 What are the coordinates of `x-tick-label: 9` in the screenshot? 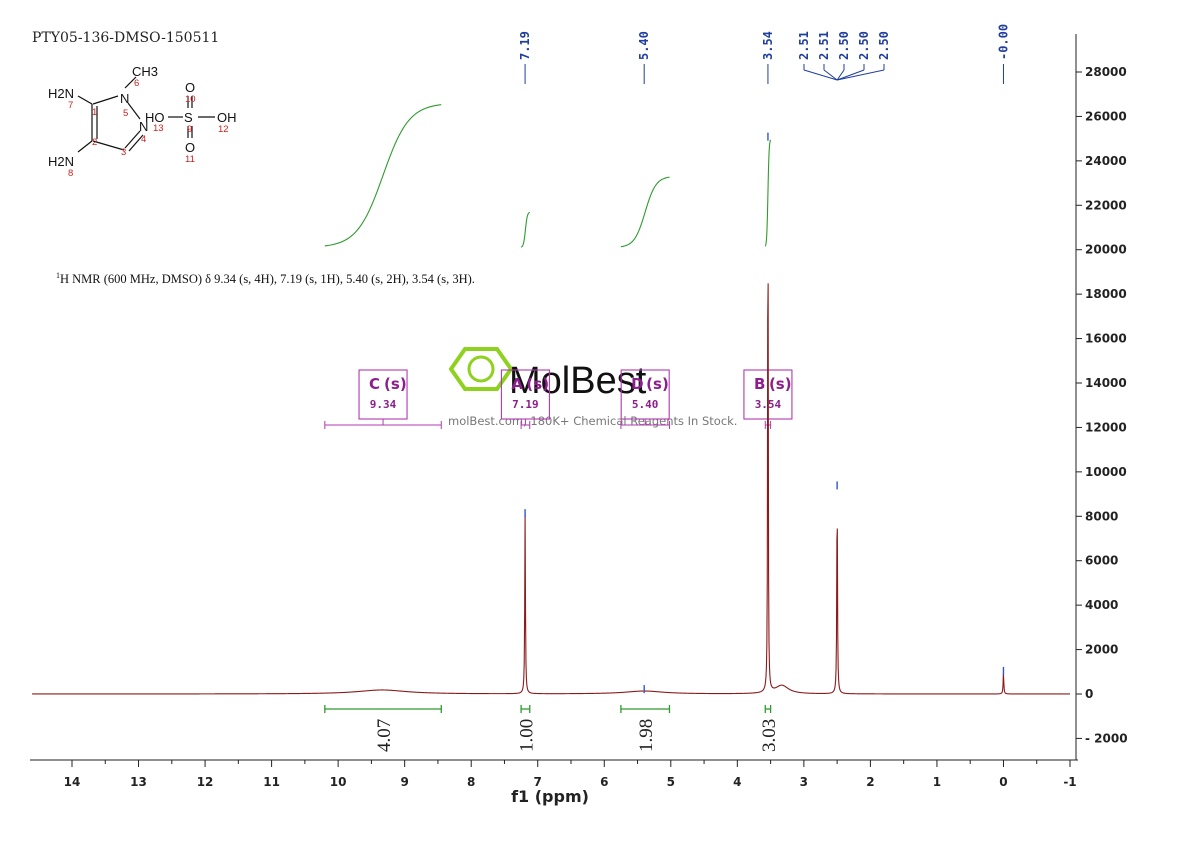 It's located at (404, 782).